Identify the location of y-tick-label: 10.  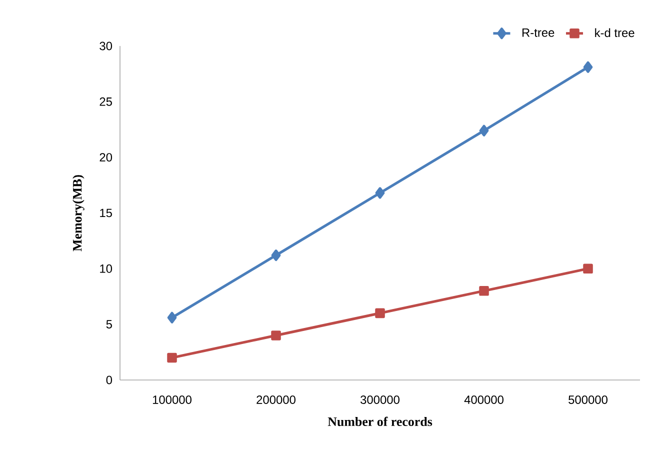
(106, 268).